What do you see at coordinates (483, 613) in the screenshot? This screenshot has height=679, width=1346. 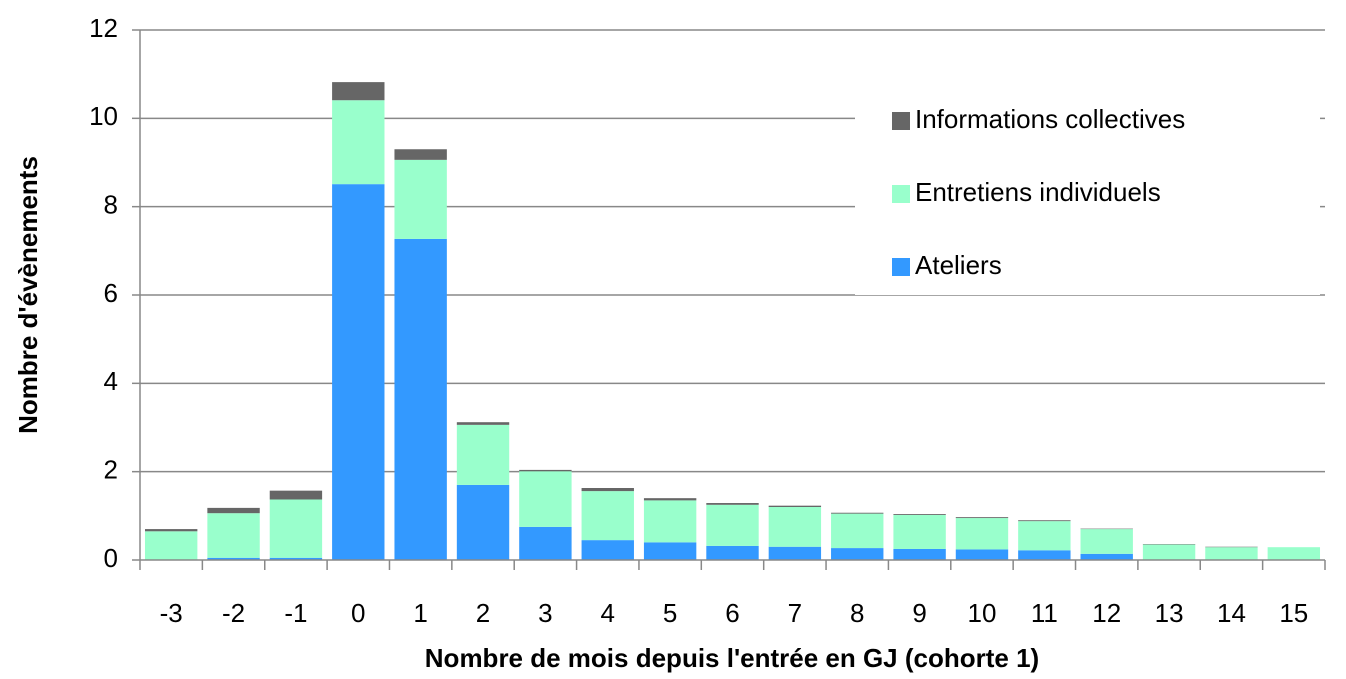 I see `x-tick-label: 2` at bounding box center [483, 613].